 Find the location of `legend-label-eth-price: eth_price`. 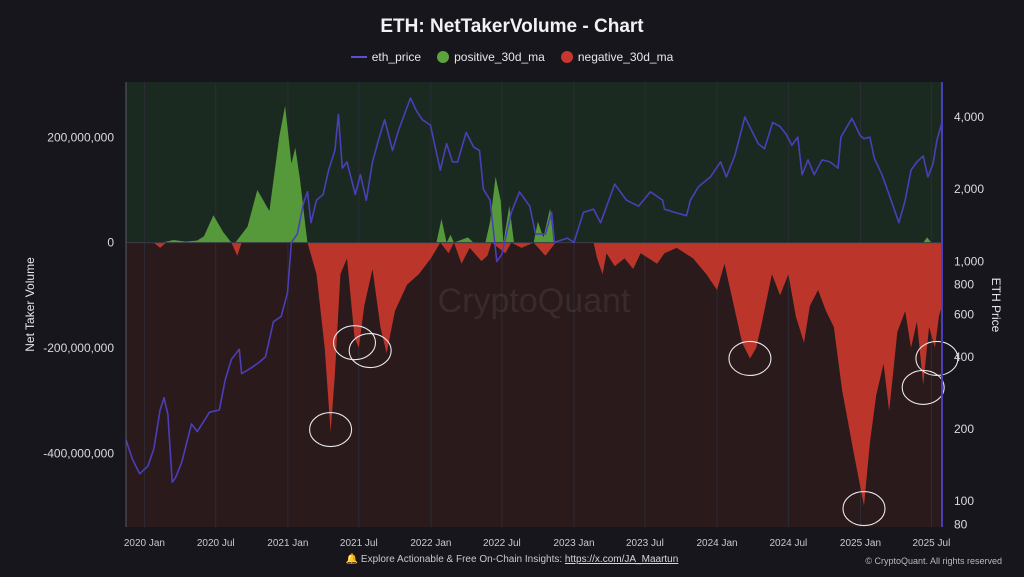

legend-label-eth-price: eth_price is located at coordinates (396, 57).